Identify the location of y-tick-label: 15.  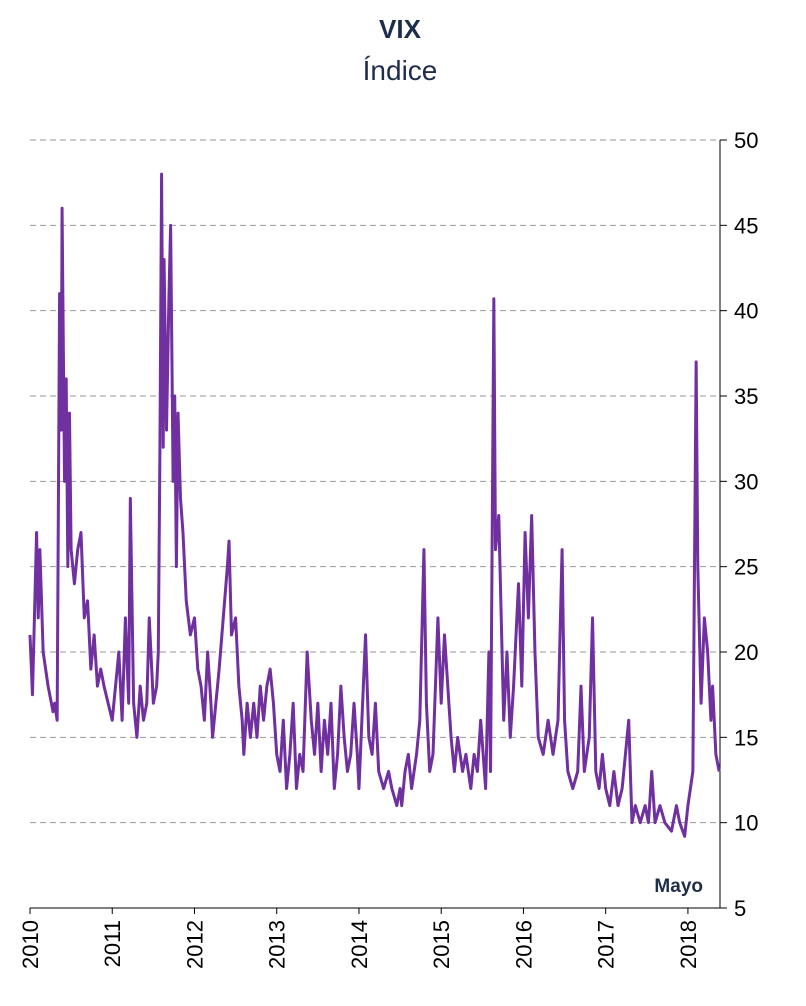
(746, 737).